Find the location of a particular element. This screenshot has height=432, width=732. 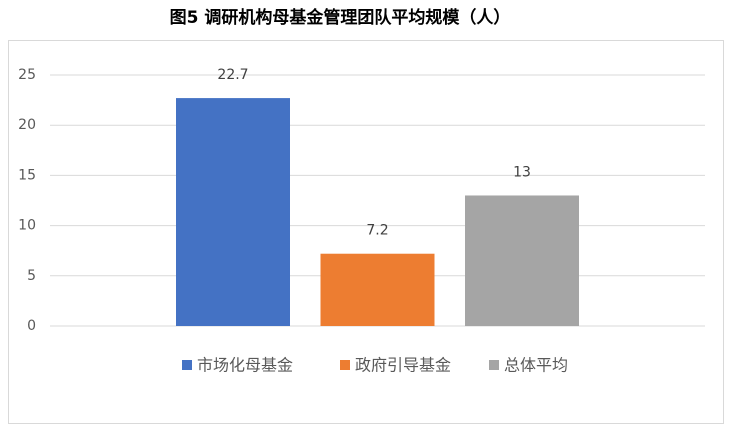

legend-label: 政府引导基金 is located at coordinates (403, 365).